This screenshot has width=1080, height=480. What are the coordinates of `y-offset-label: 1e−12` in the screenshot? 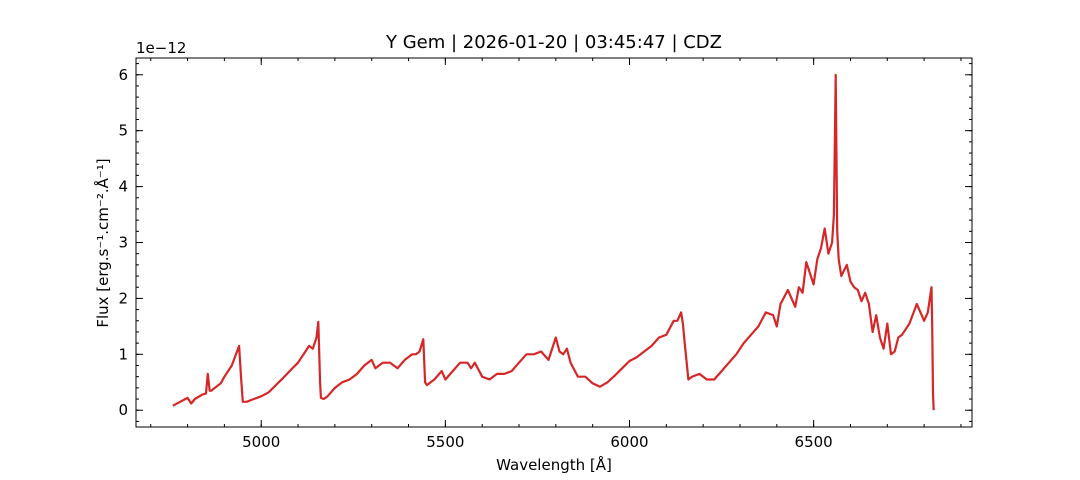 It's located at (161, 48).